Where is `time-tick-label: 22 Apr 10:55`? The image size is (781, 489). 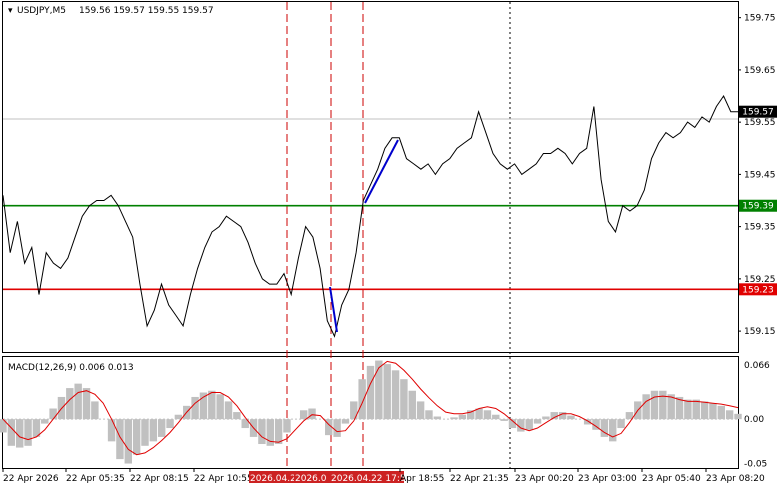 time-tick-label: 22 Apr 10:55 is located at coordinates (223, 479).